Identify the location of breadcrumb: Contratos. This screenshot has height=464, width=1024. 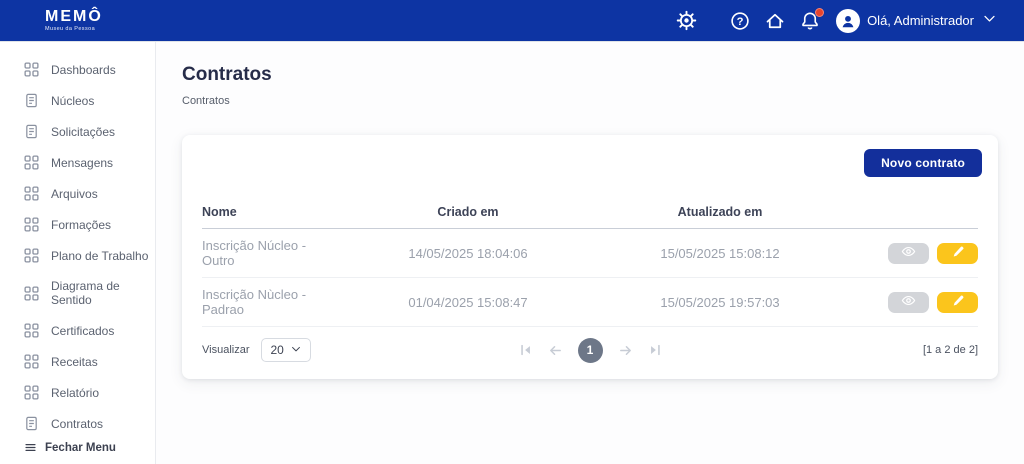
(206, 101).